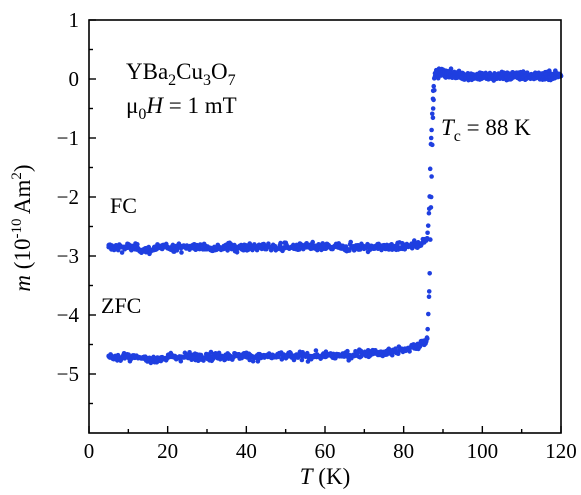 The height and width of the screenshot is (495, 581). I want to click on field-label: μ0H = 1 mT, so click(181, 108).